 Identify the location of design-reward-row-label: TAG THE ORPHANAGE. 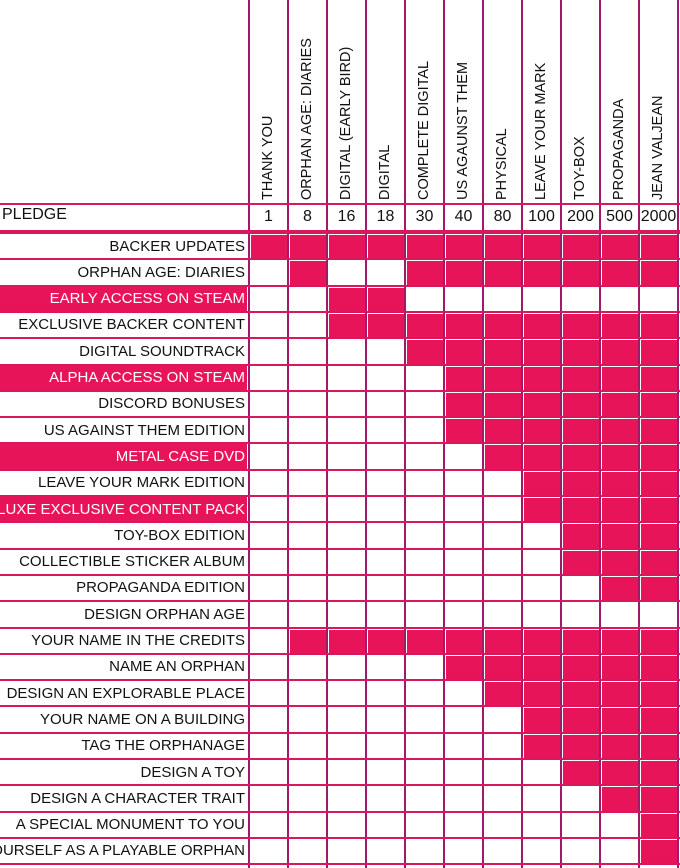
(163, 746).